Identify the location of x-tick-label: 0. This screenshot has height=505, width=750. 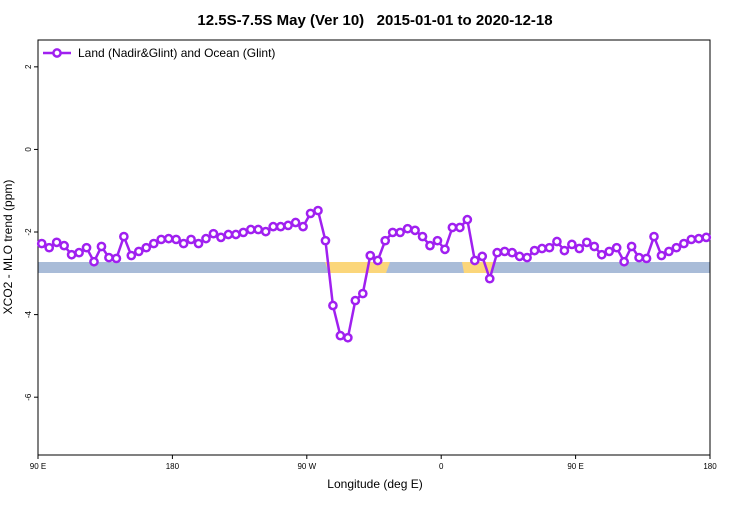
(441, 466).